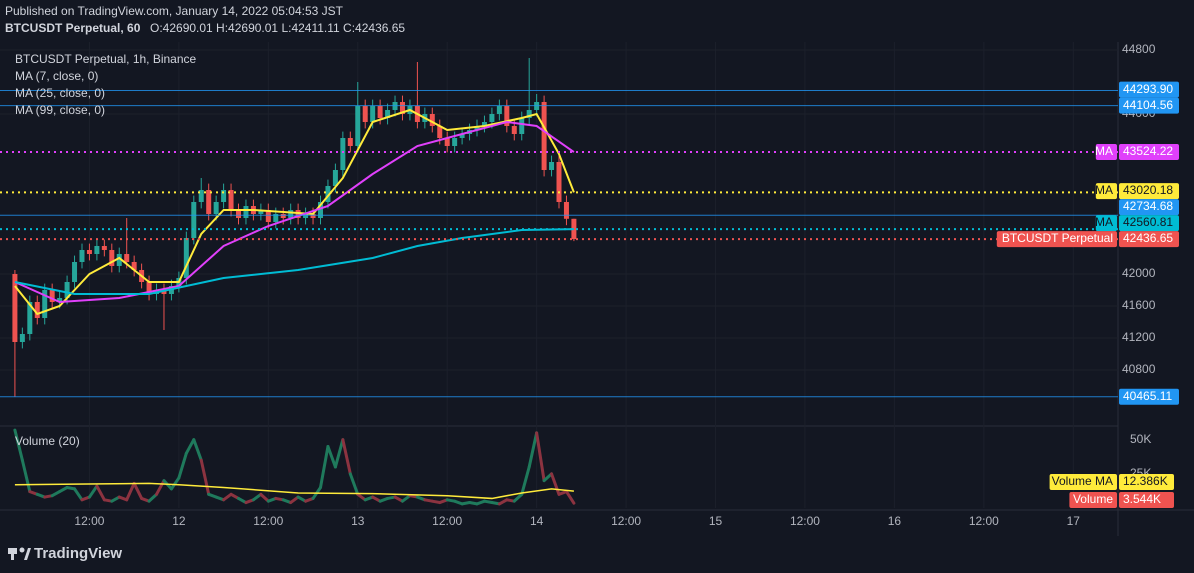 This screenshot has height=573, width=1194. I want to click on ma-line, so click(294, 261).